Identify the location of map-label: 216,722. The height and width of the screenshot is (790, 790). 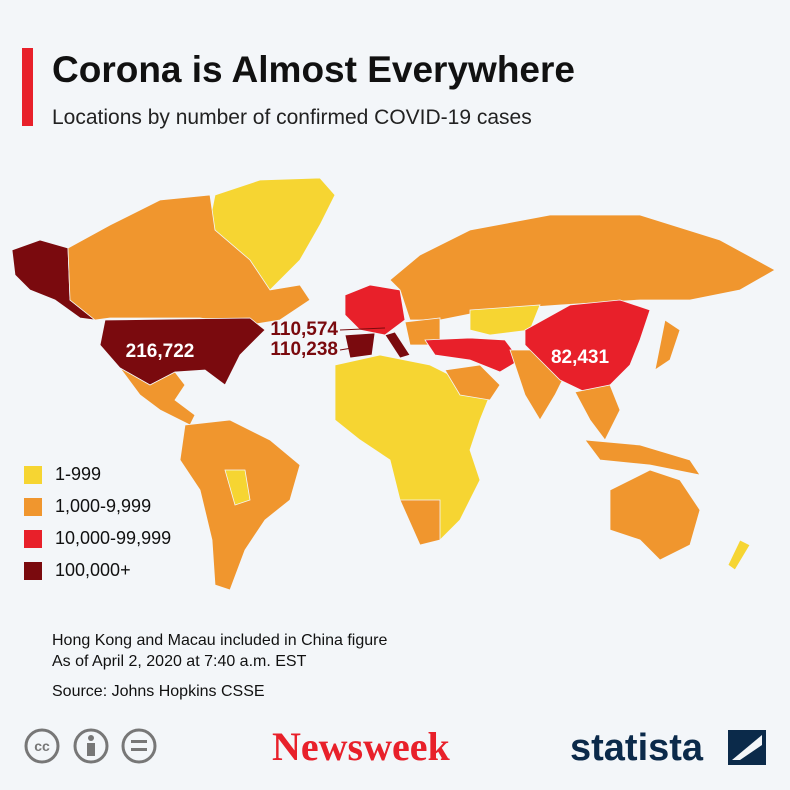
(160, 351).